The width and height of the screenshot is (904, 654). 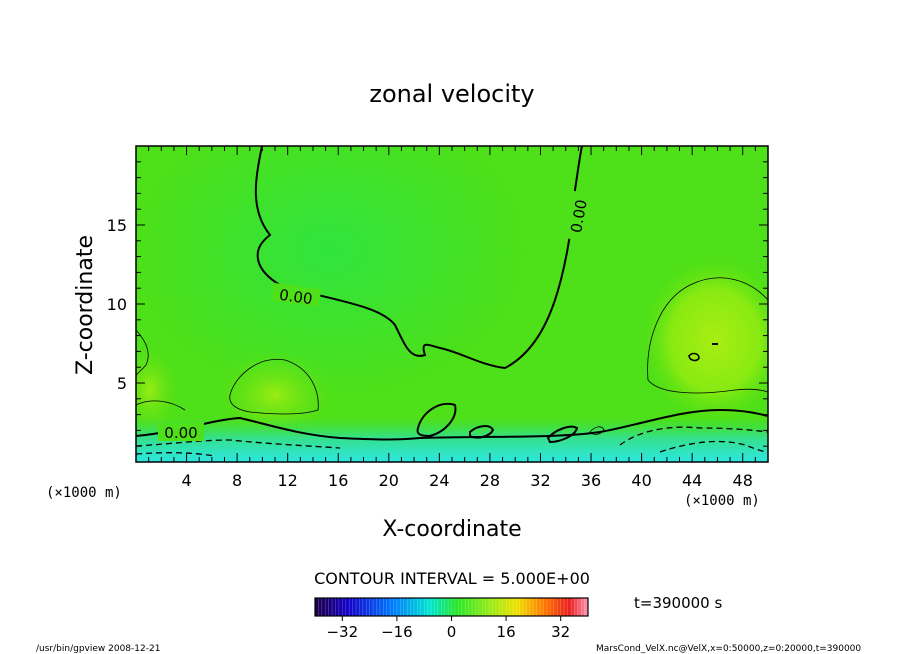 What do you see at coordinates (342, 632) in the screenshot?
I see `colorbar-tick-label: −32` at bounding box center [342, 632].